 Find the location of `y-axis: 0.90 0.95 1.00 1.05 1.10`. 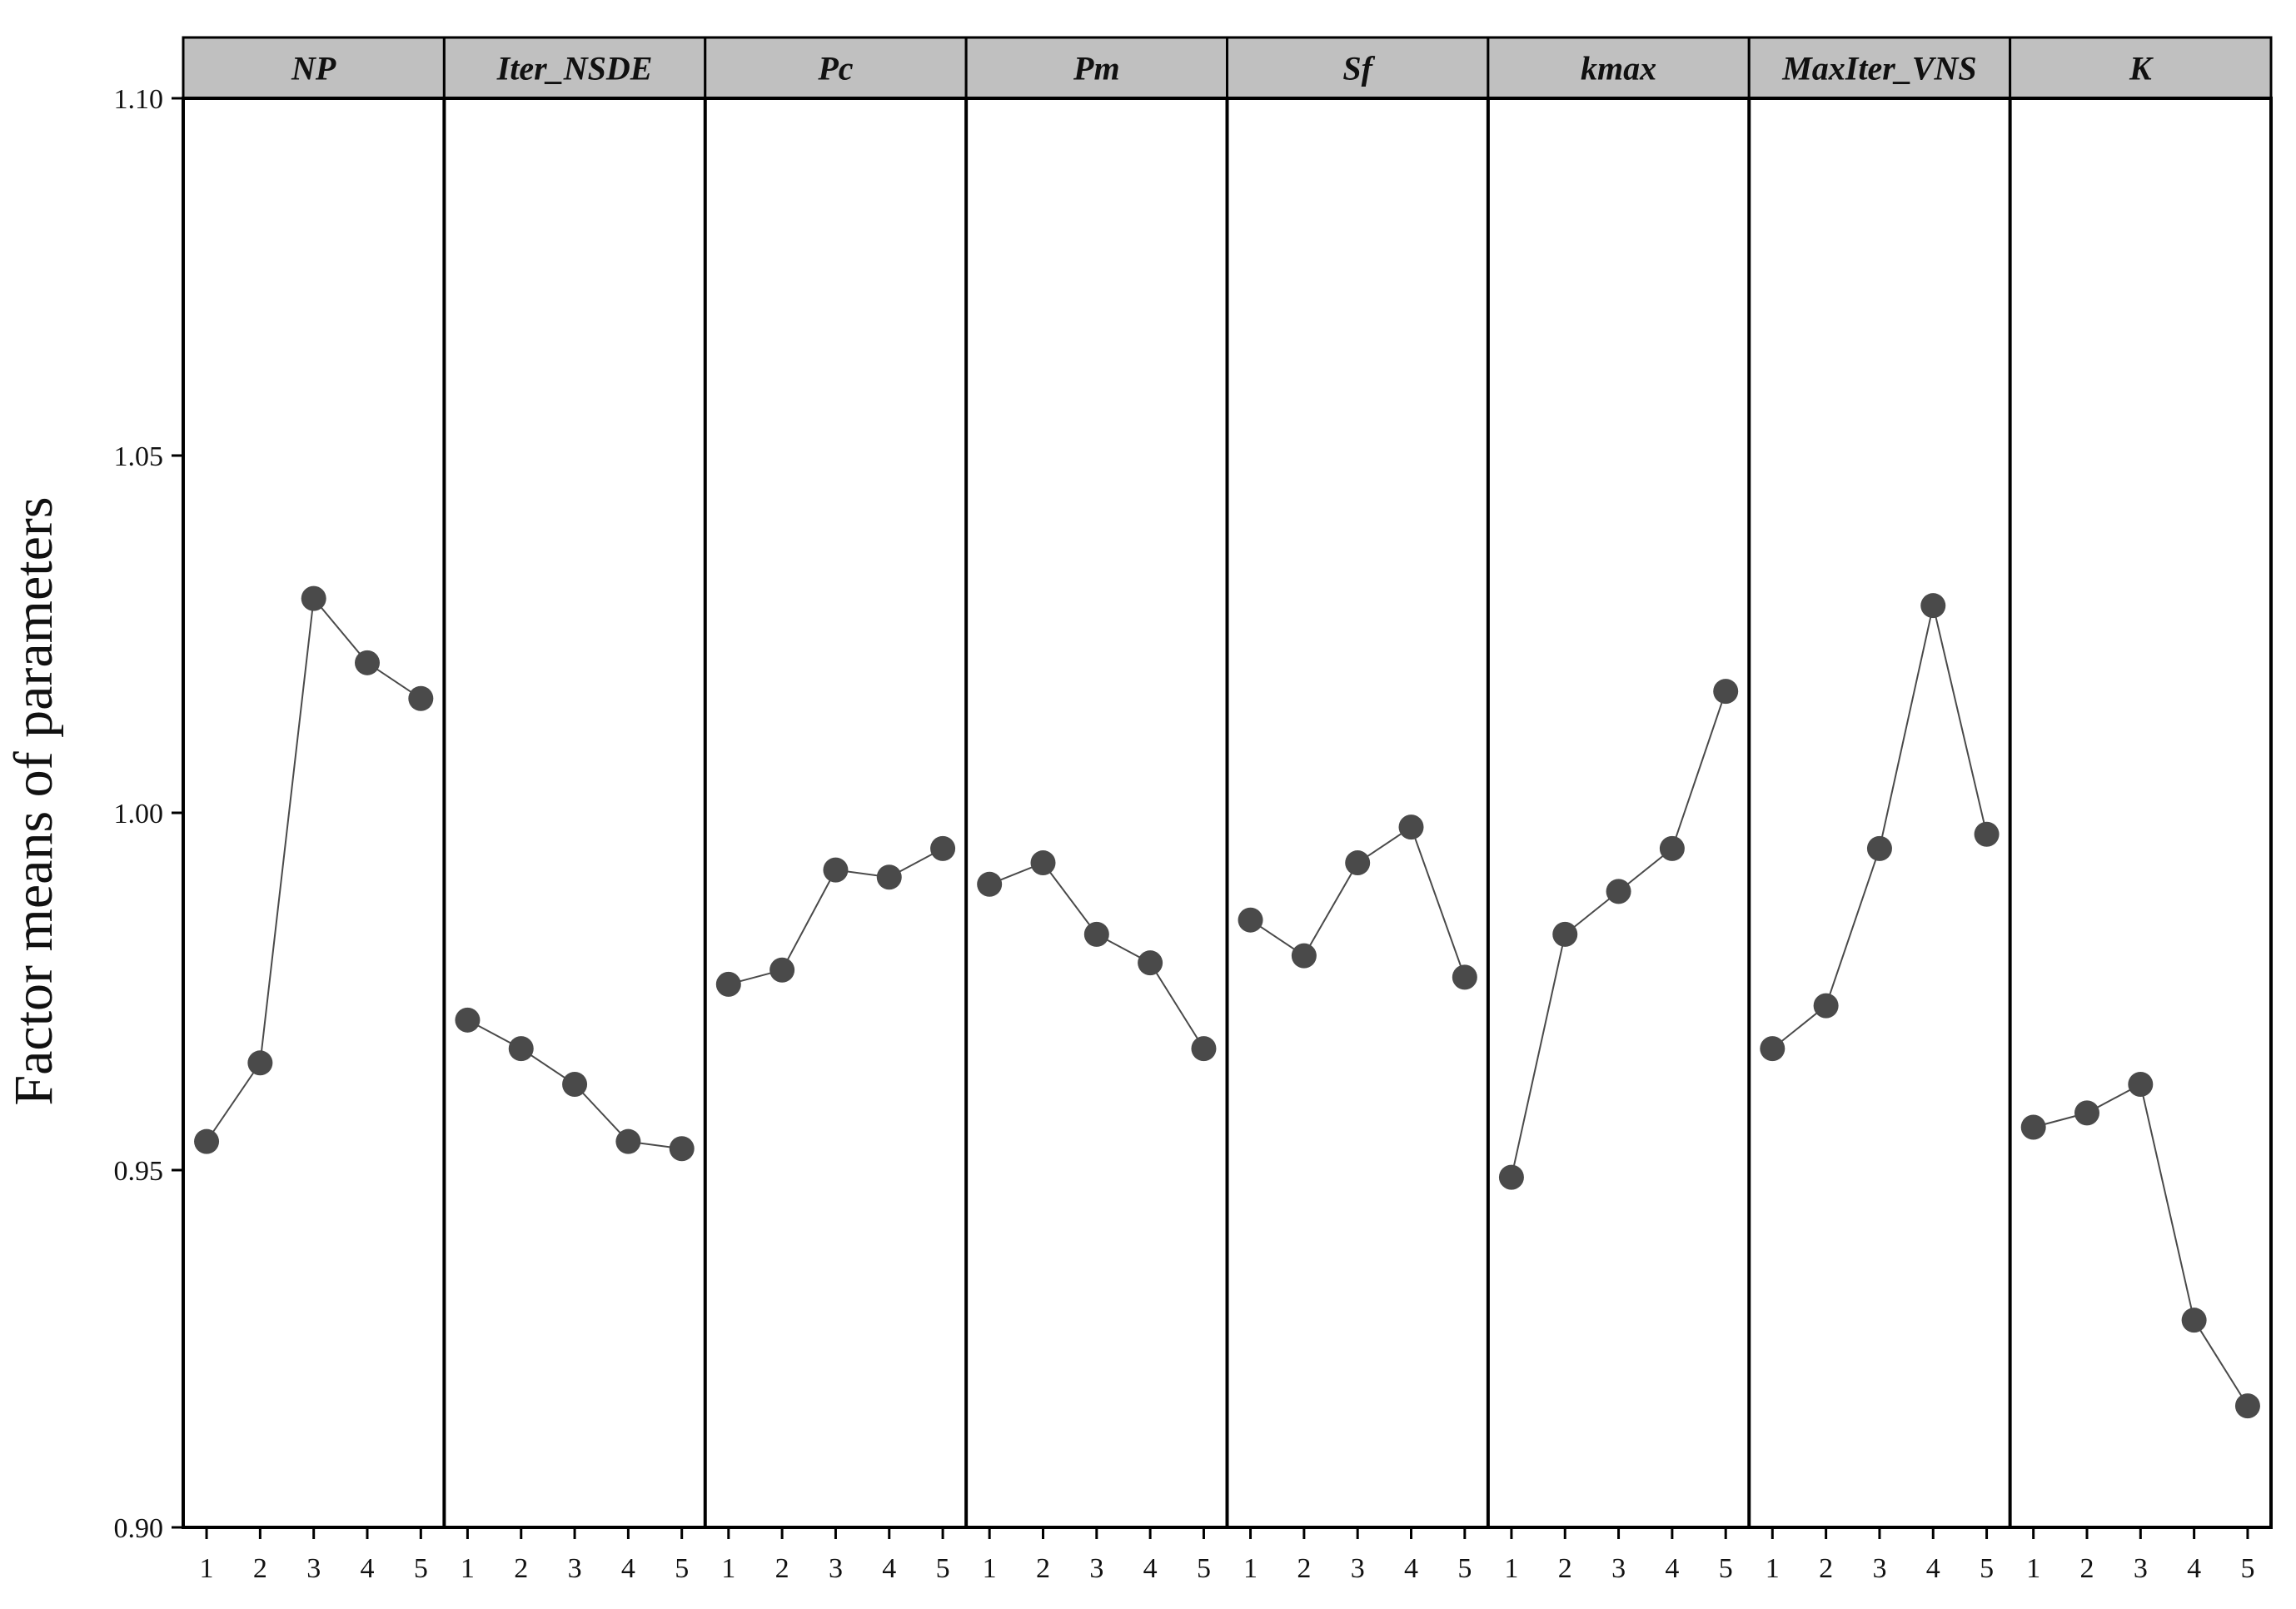

y-axis: 0.90 0.95 1.00 1.05 1.10 is located at coordinates (149, 814).